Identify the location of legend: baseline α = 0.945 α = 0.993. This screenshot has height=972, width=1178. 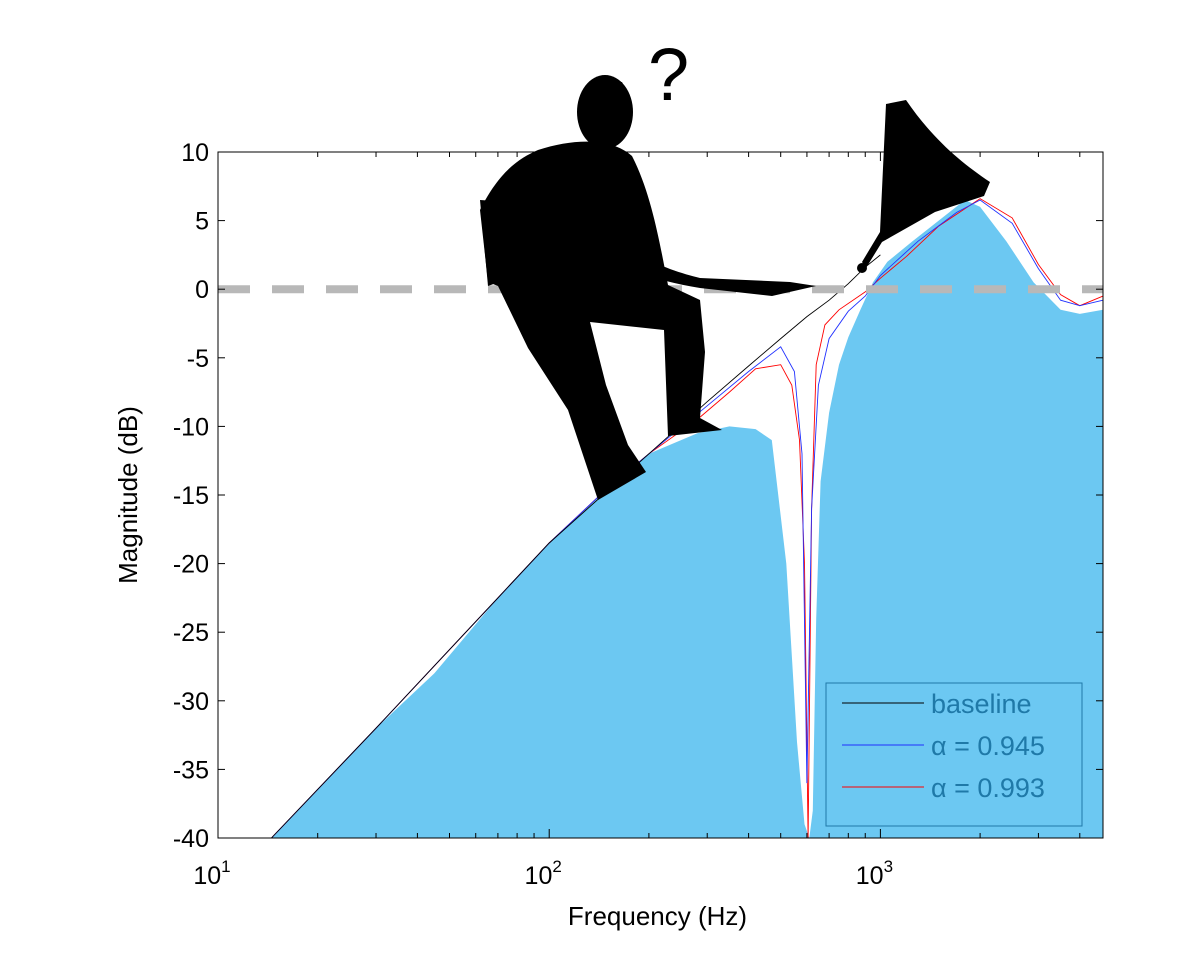
(954, 754).